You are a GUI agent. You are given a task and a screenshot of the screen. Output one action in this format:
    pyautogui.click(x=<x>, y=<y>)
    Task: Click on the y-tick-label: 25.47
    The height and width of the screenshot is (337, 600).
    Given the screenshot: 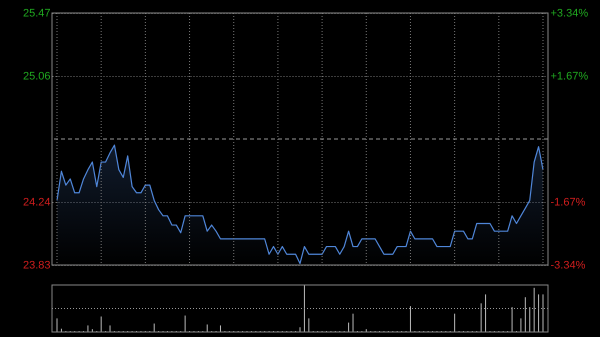 What is the action you would take?
    pyautogui.click(x=36, y=14)
    